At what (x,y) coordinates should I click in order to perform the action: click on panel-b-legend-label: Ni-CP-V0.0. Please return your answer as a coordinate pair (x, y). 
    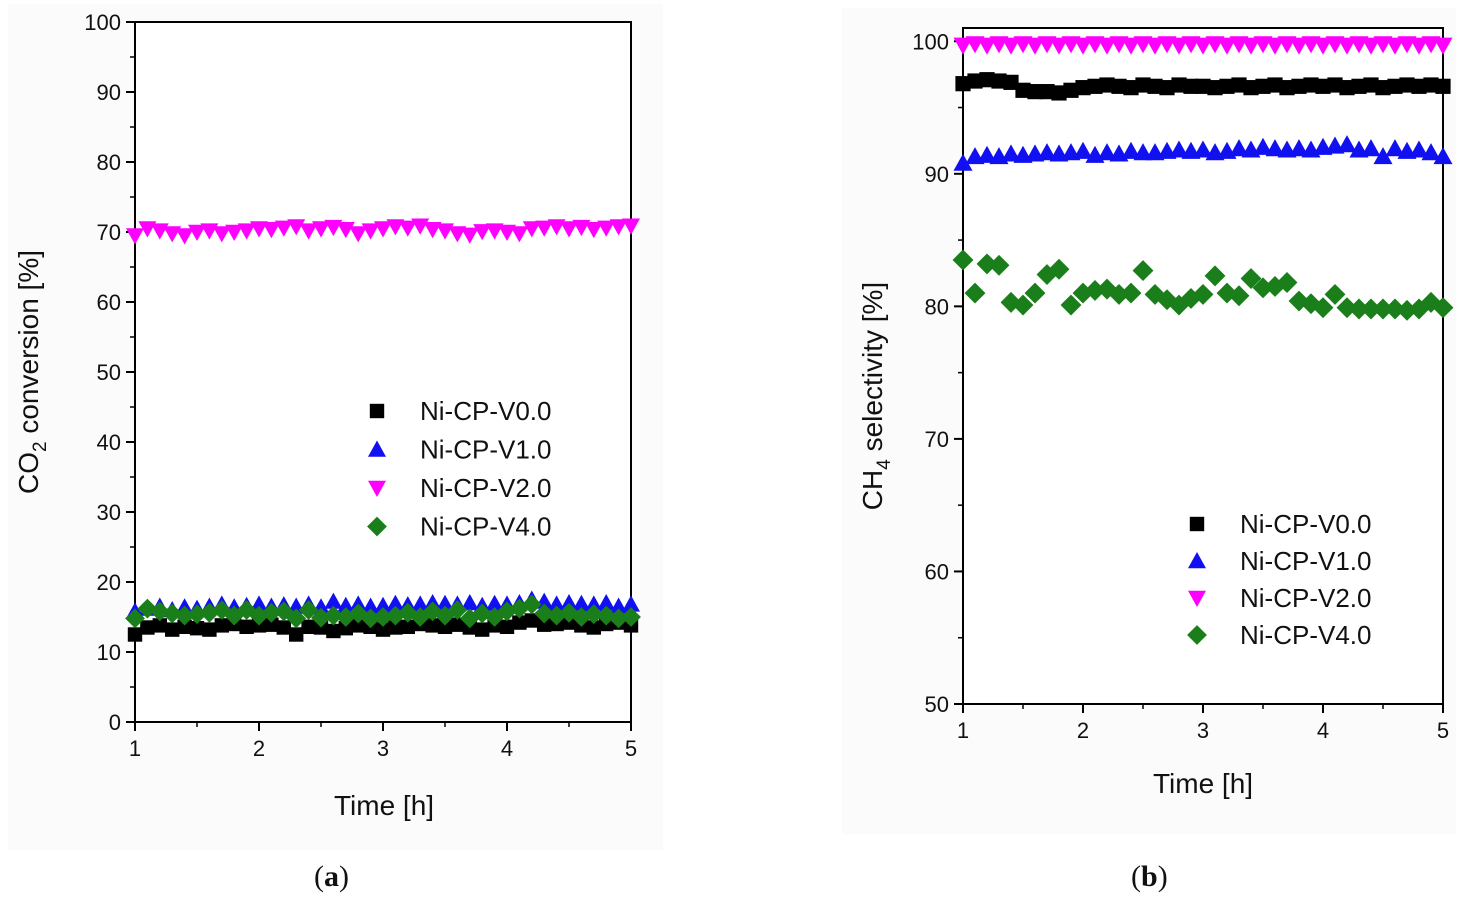
    Looking at the image, I should click on (1305, 524).